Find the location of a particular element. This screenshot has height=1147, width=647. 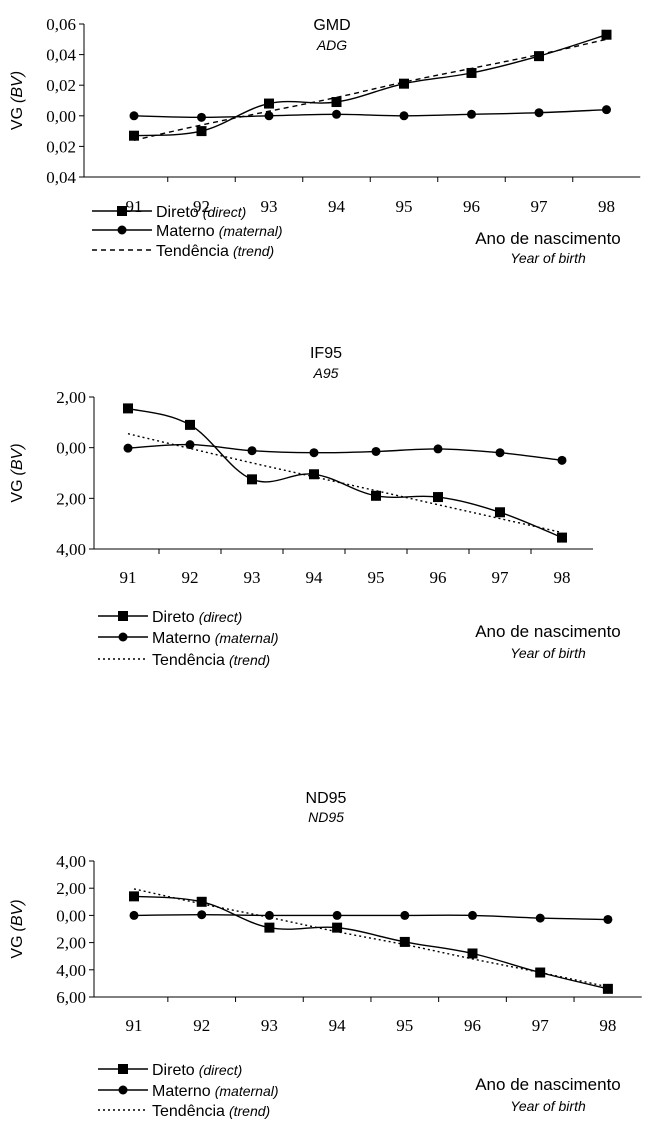

x-axis-label: Ano de nascimento is located at coordinates (548, 1084).